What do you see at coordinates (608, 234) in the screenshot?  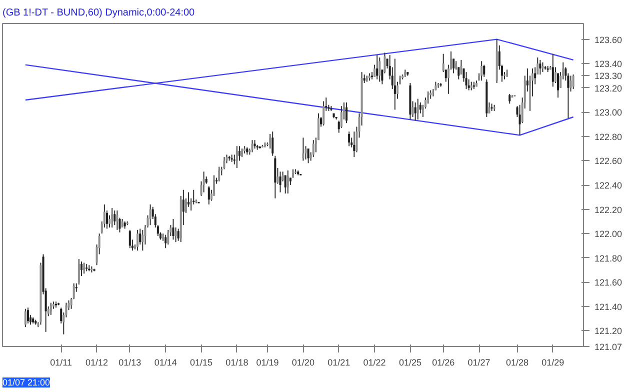 I see `y-tick-label: 122.00` at bounding box center [608, 234].